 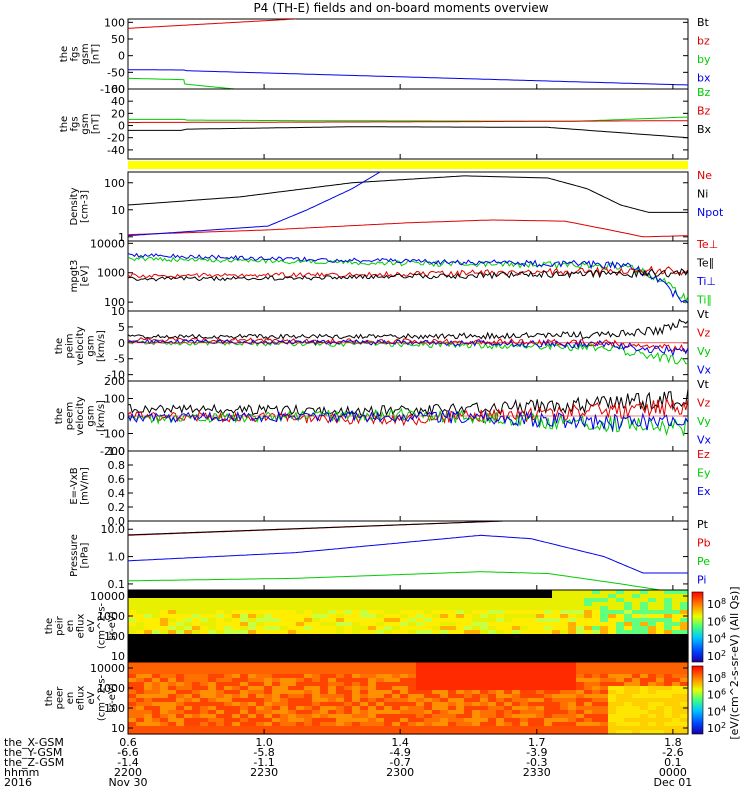 I want to click on legend-entry: Te⊥, so click(x=707, y=244).